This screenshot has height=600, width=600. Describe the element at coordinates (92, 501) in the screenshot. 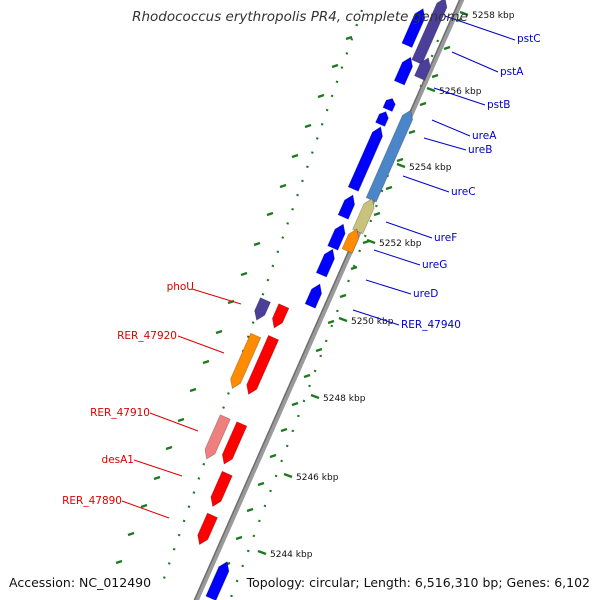

I see `gene-label-rer-47890: RER_47890` at that location.